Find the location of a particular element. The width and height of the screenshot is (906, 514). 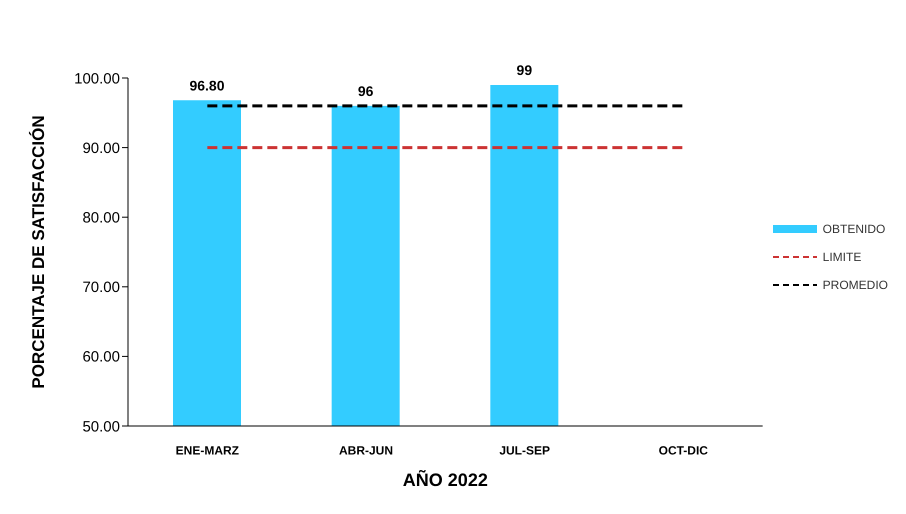

legend-label: PROMEDIO is located at coordinates (855, 285).